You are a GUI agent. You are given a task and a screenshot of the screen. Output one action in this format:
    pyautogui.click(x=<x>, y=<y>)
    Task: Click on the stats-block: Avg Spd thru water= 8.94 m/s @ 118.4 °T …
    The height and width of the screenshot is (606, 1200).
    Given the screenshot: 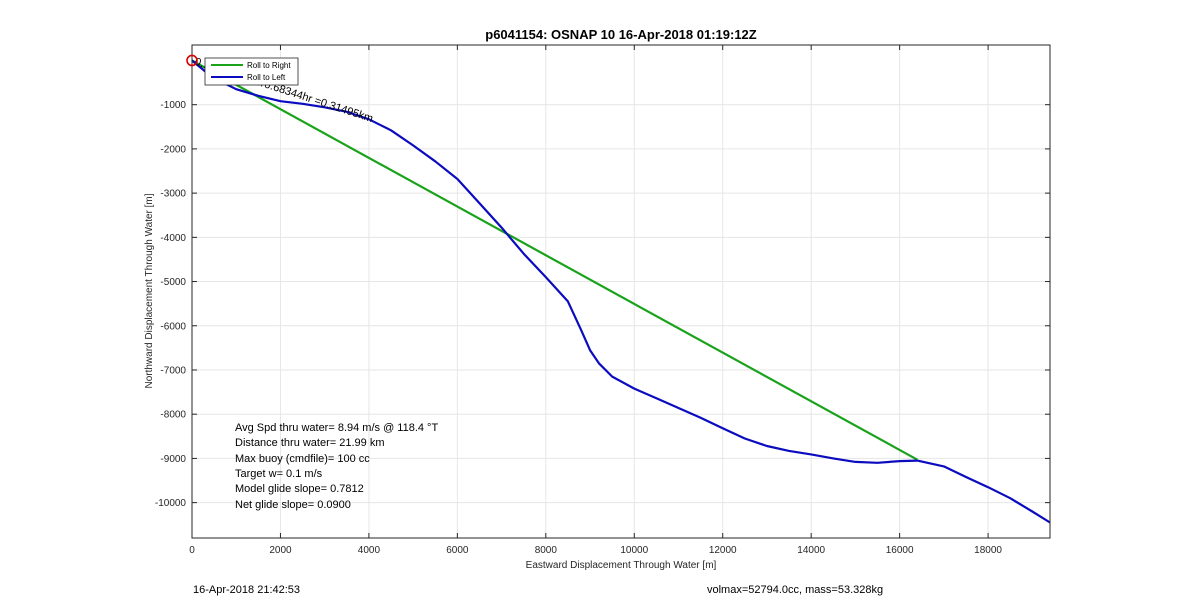 What is the action you would take?
    pyautogui.click(x=336, y=466)
    